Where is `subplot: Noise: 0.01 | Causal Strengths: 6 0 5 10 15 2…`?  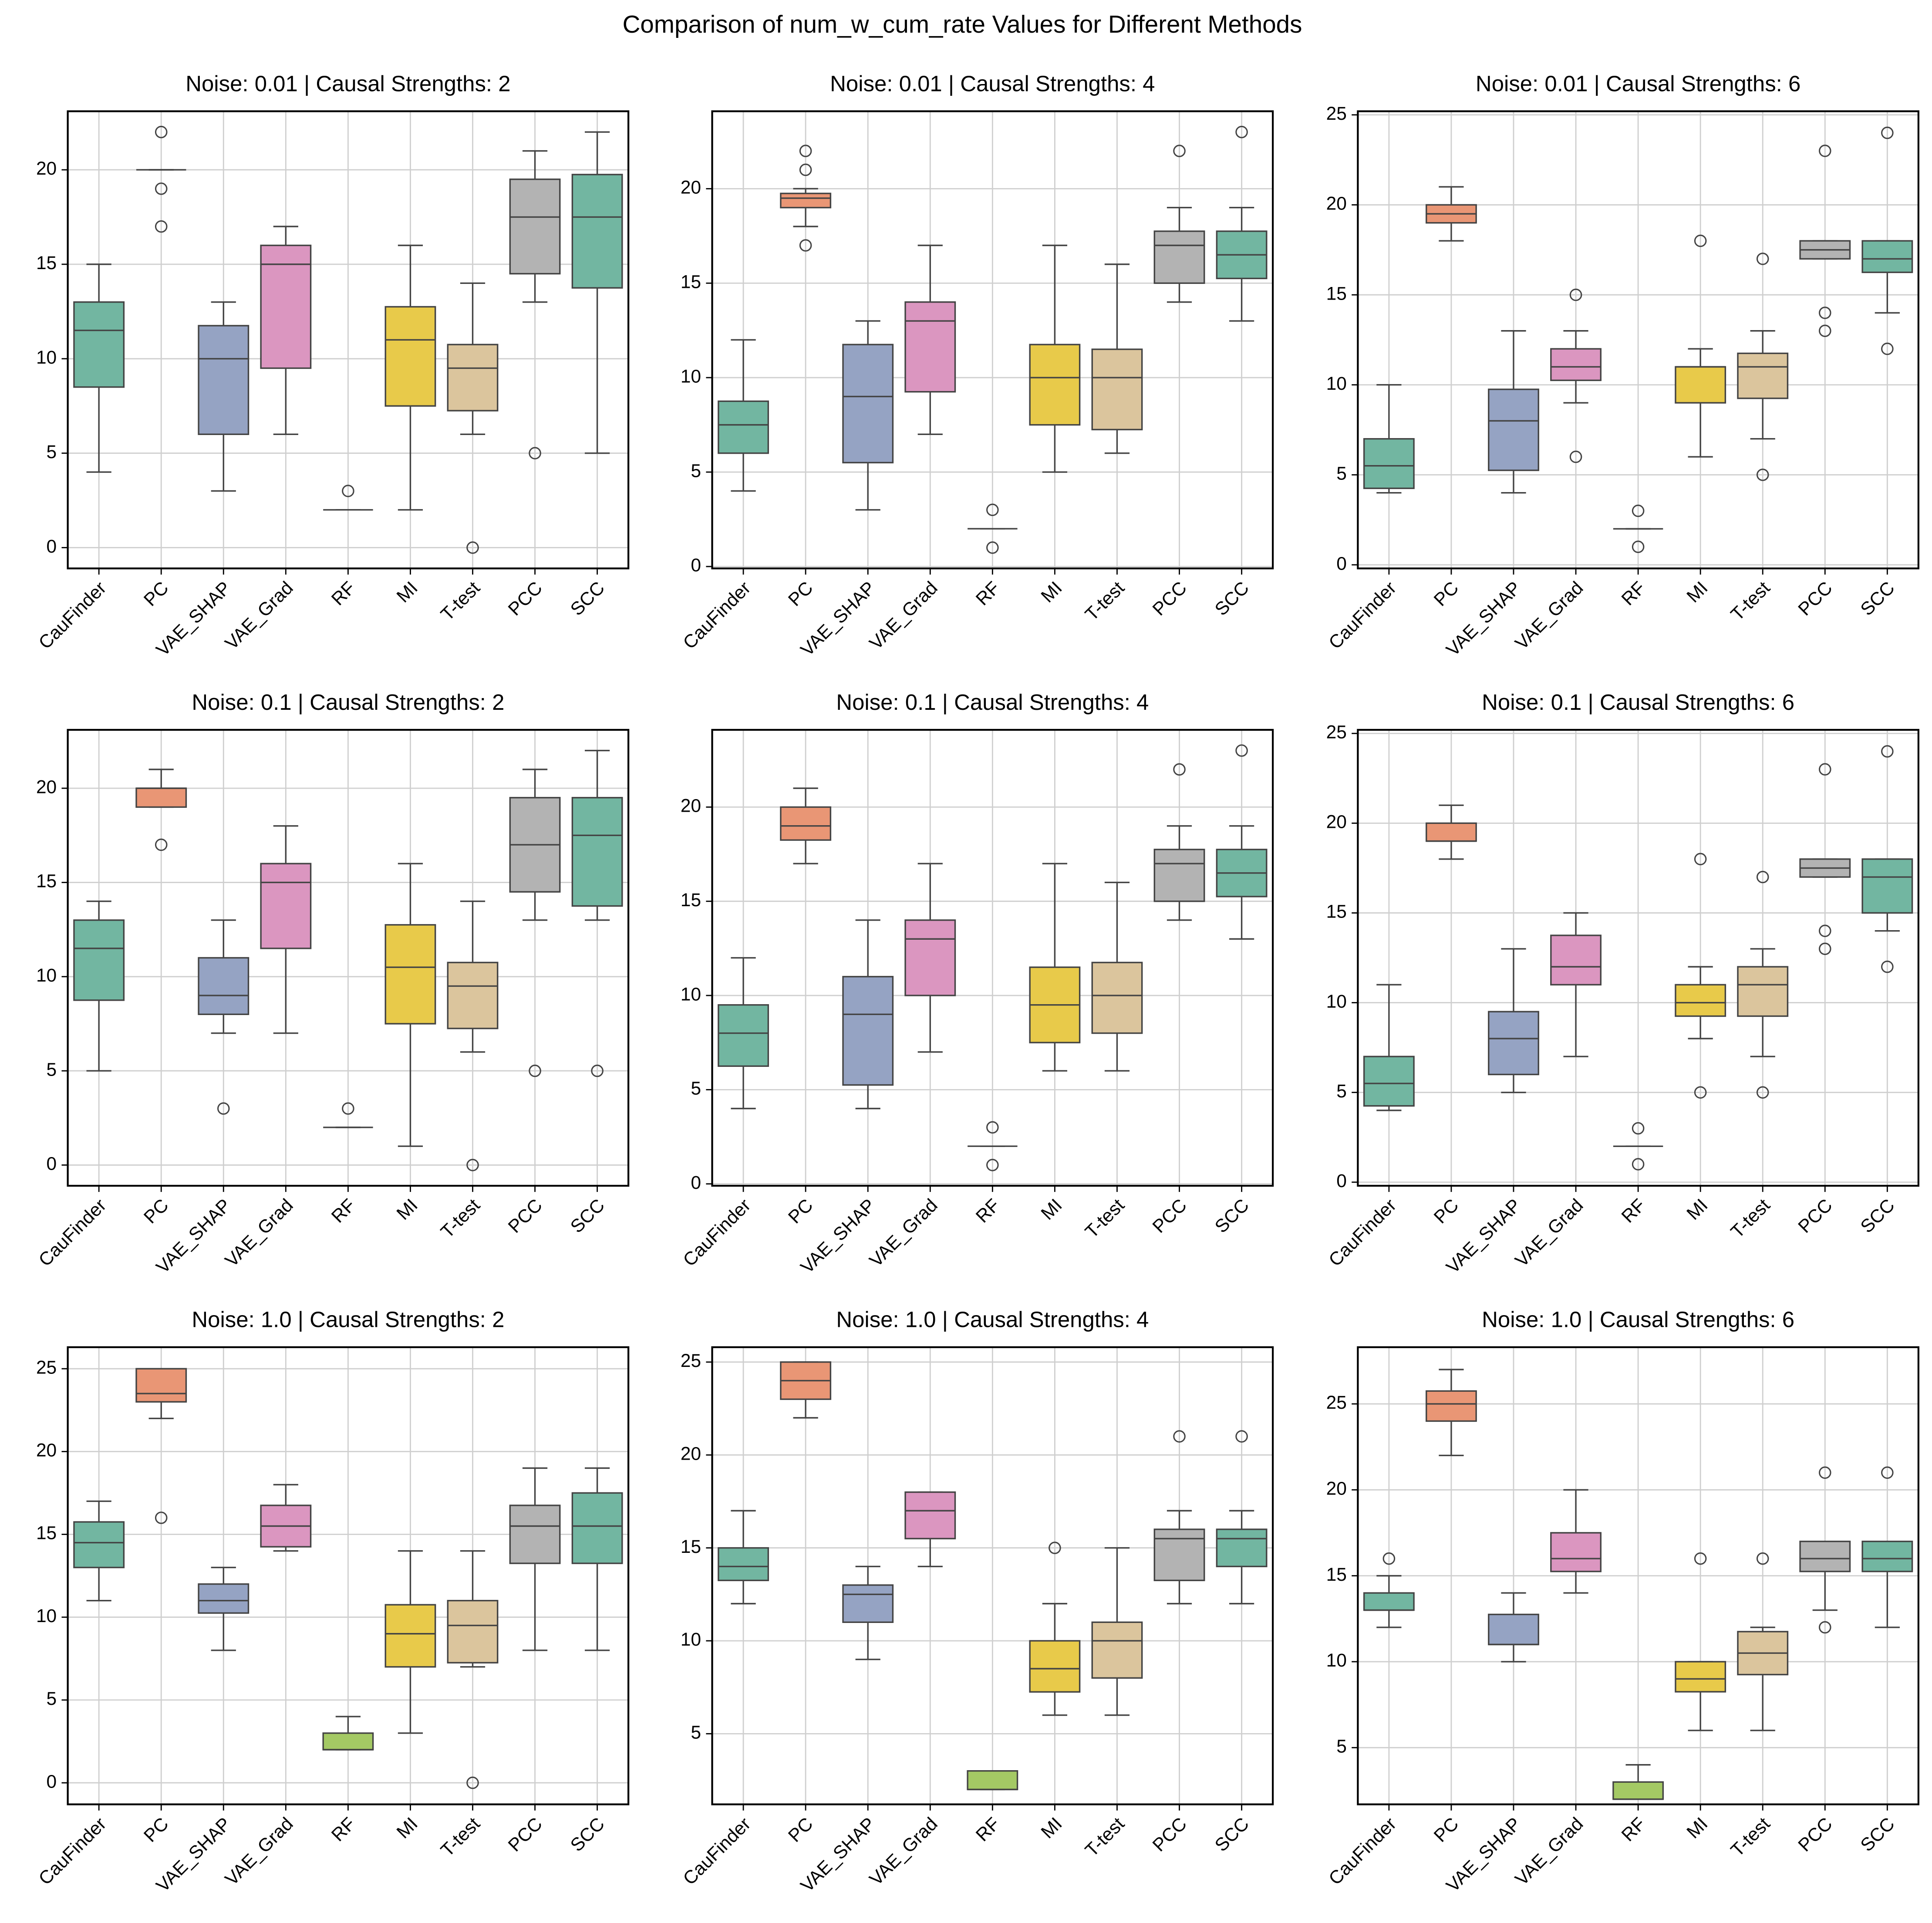 subplot: Noise: 0.01 | Causal Strengths: 6 0 5 10 15 2… is located at coordinates (1622, 365).